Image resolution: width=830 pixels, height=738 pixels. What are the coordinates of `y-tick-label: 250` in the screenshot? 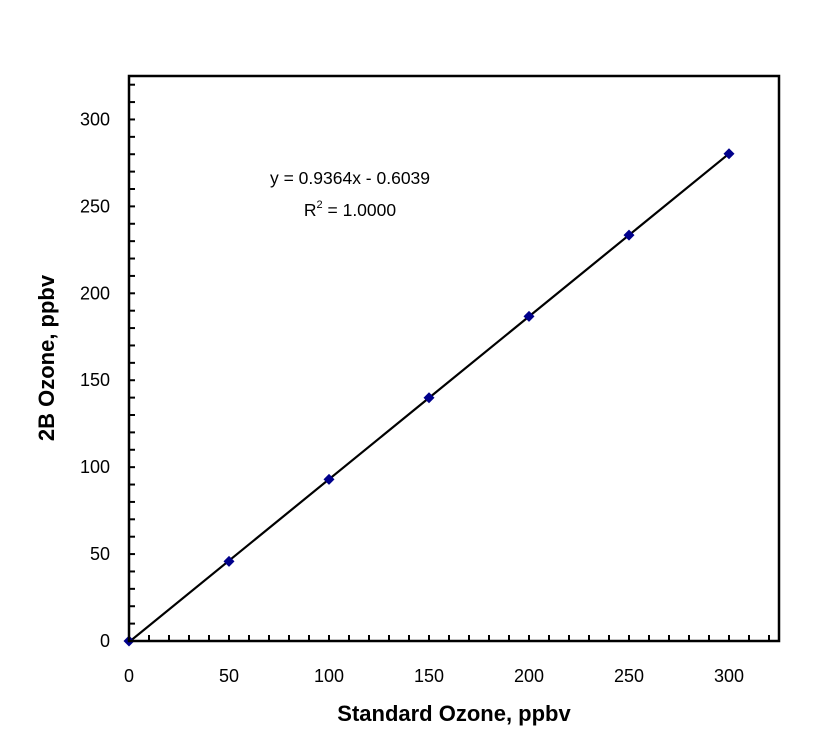 It's located at (95, 206).